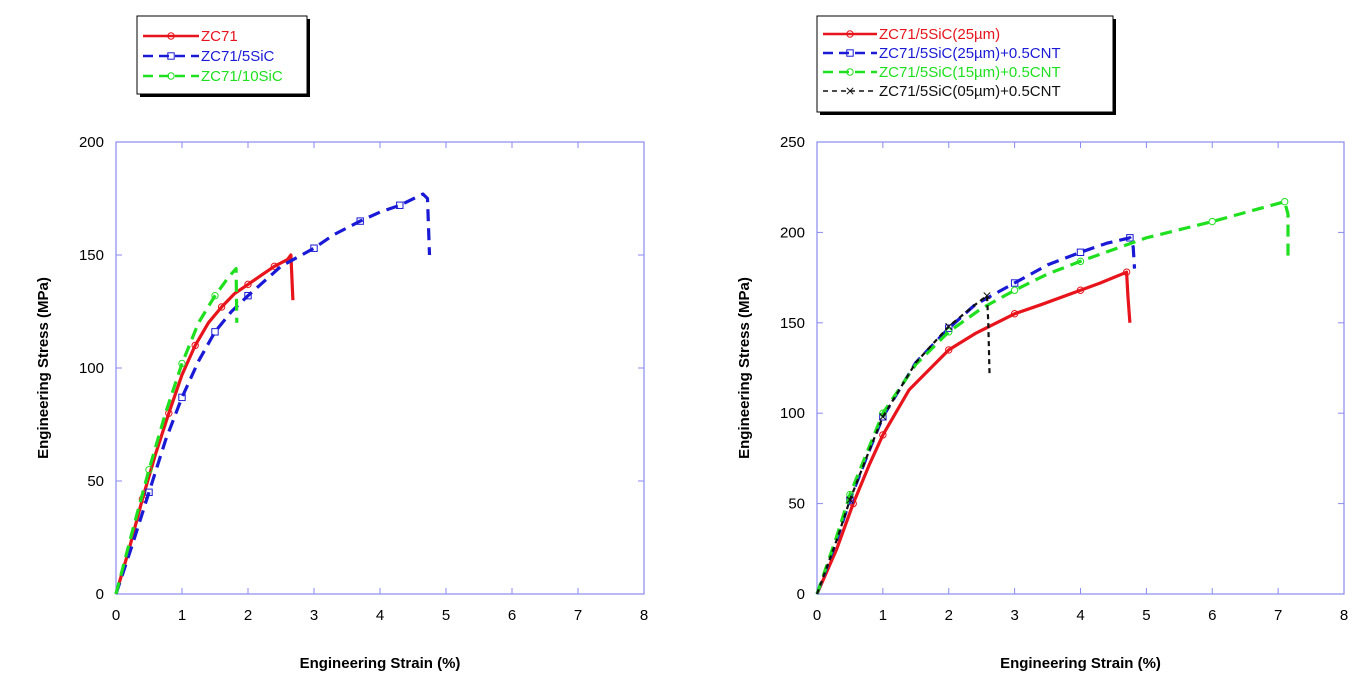 Image resolution: width=1371 pixels, height=700 pixels. Describe the element at coordinates (219, 36) in the screenshot. I see `legend-label: ZC71` at that location.